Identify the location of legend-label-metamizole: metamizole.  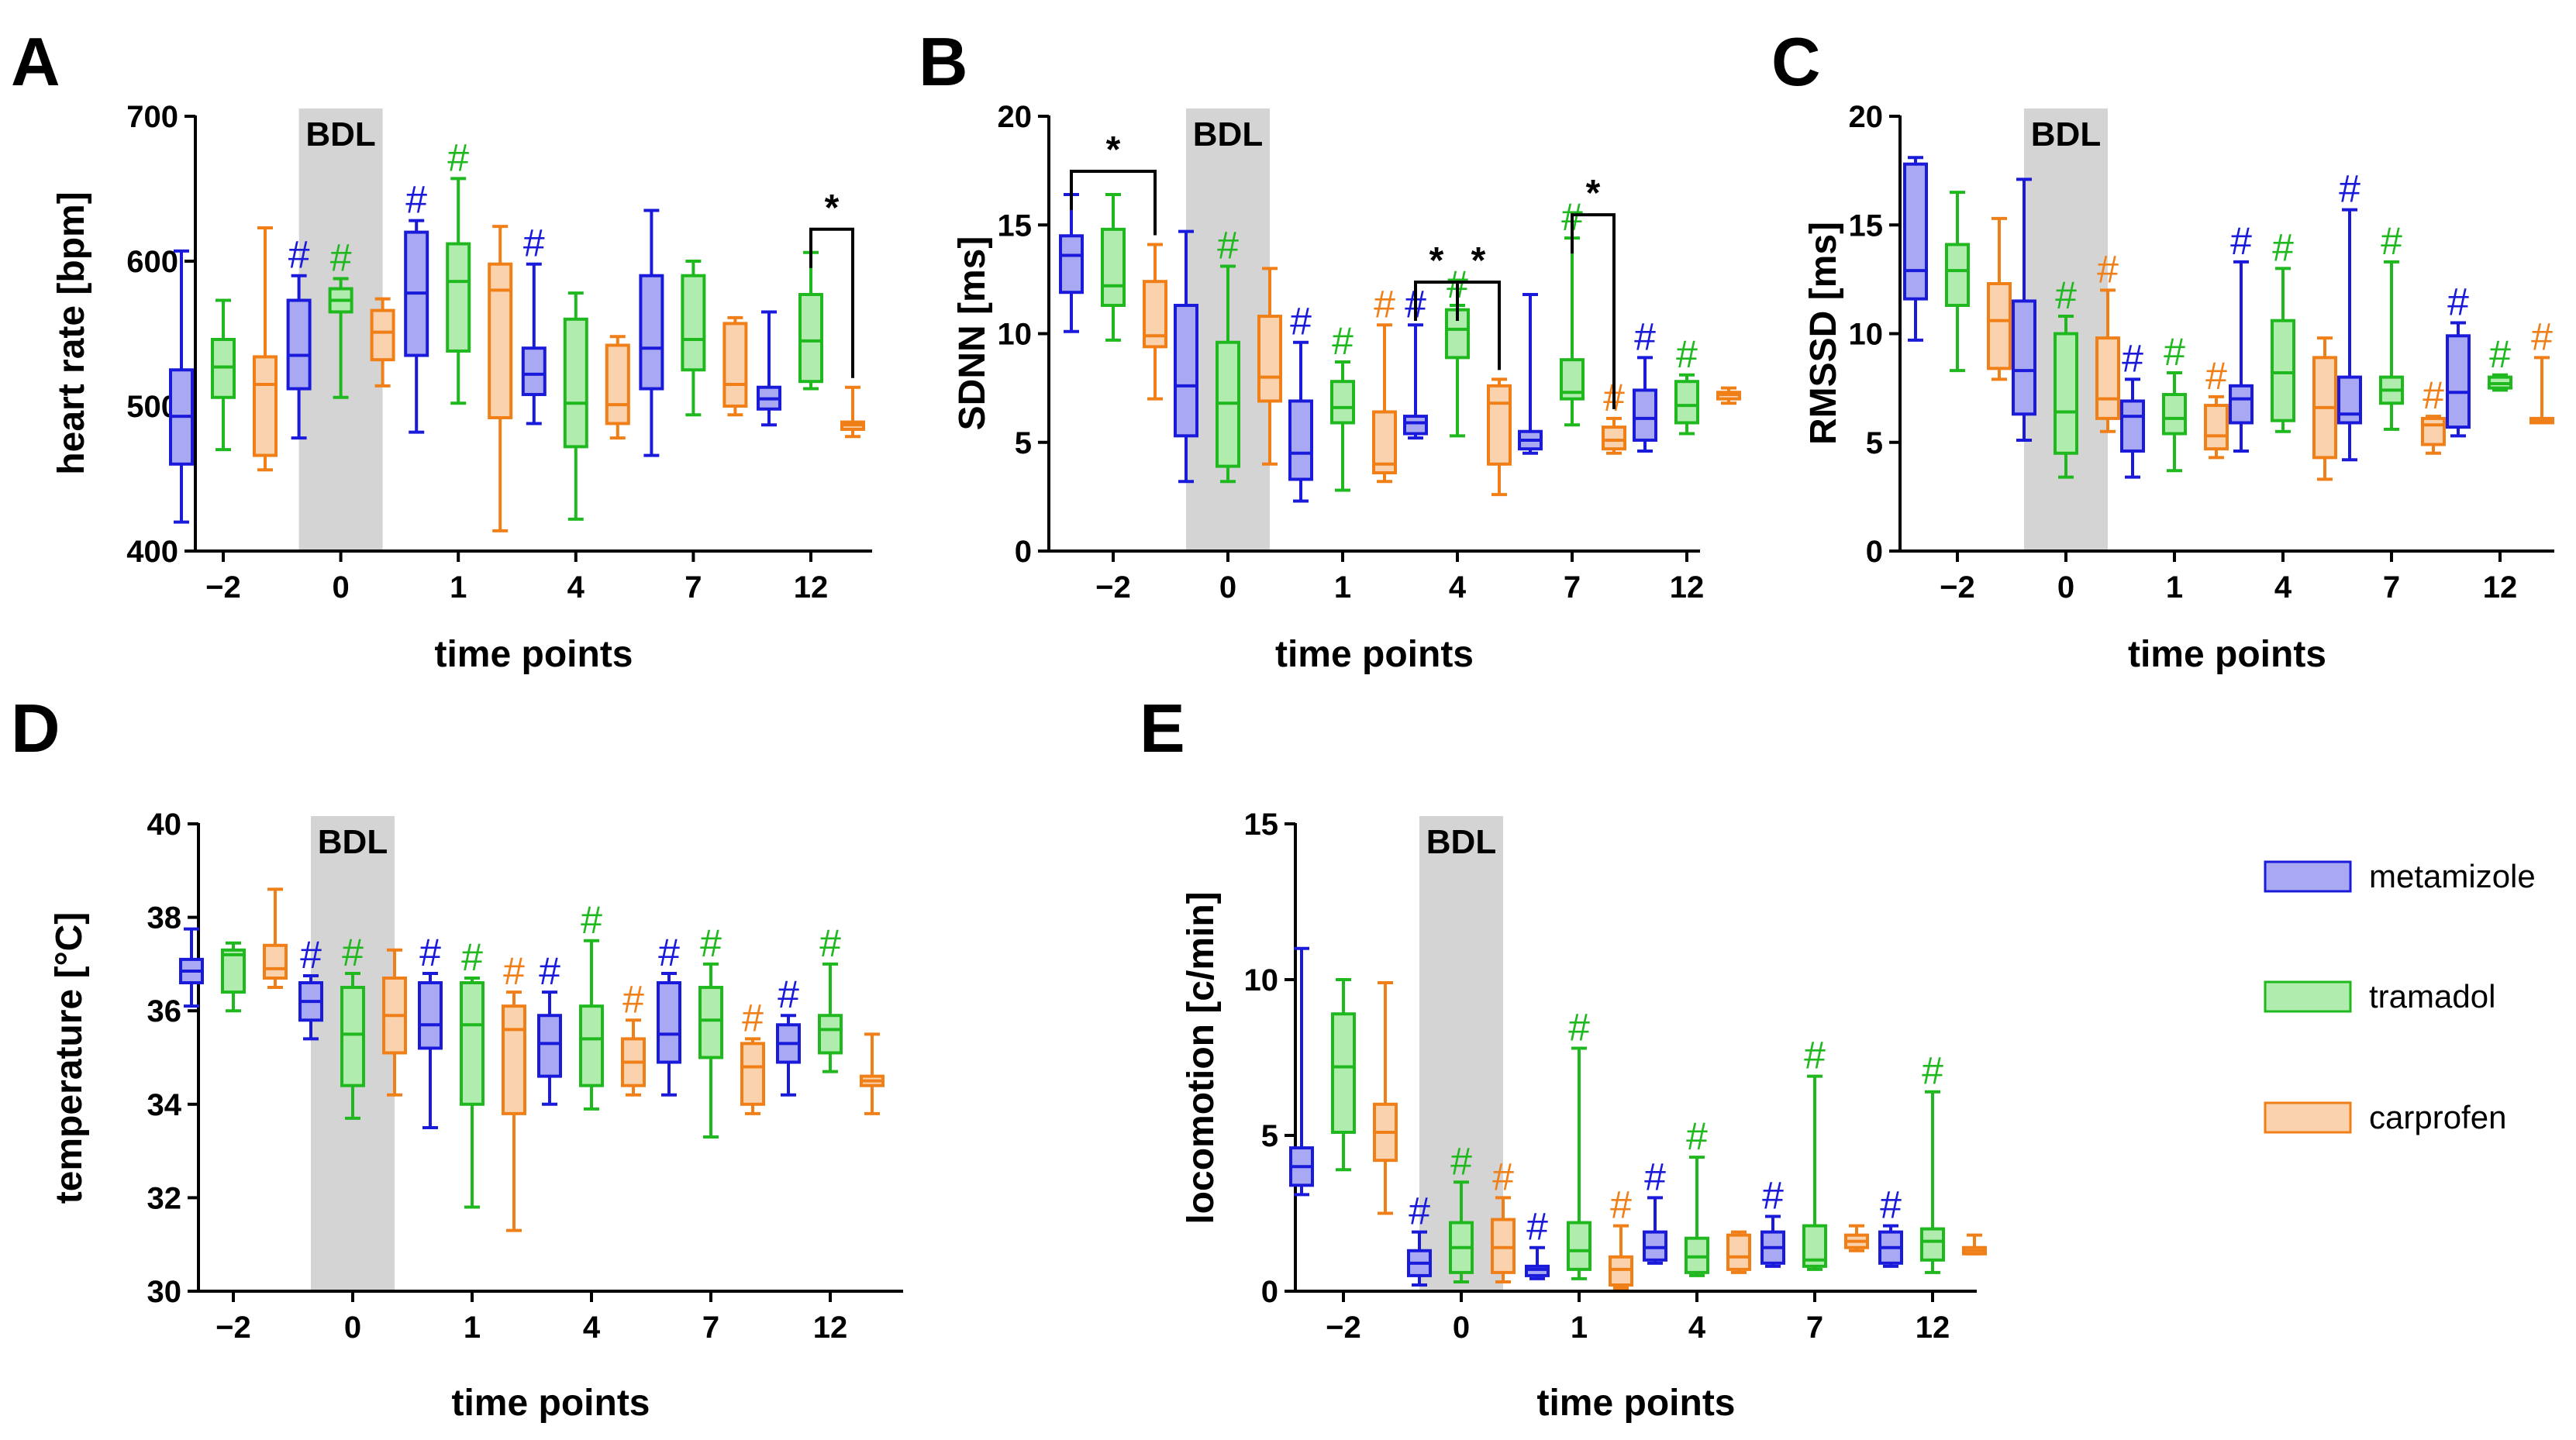
(2452, 876).